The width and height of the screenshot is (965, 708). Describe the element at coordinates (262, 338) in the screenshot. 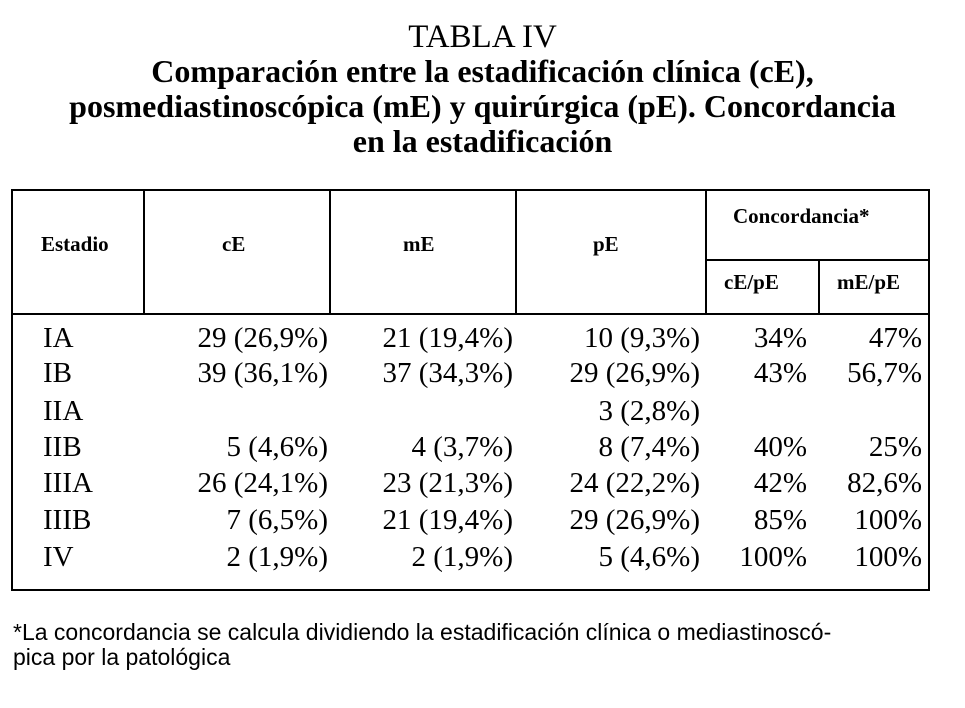

I see `cell-ce: 29 (26,9%)` at that location.